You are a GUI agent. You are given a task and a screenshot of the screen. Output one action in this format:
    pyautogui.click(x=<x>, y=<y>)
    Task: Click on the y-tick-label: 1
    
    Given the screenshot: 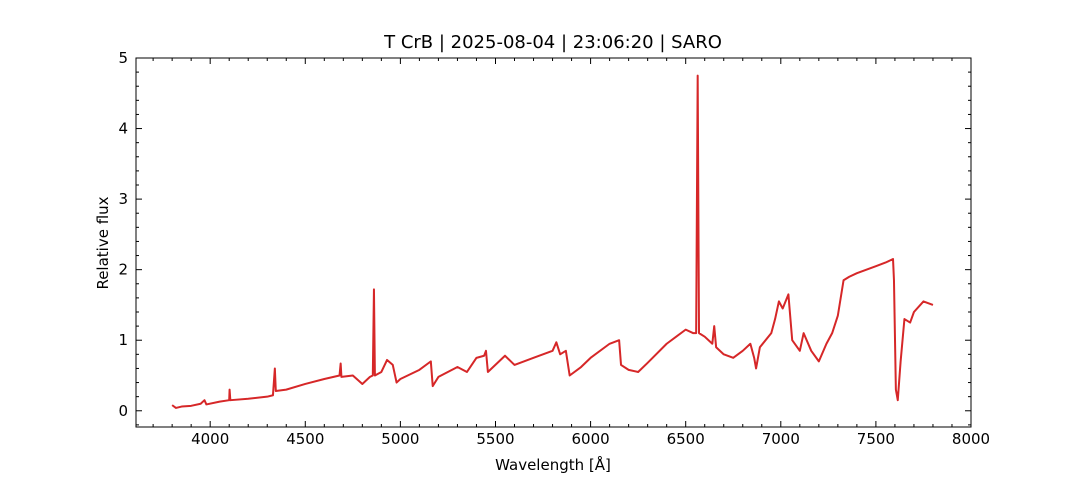 What is the action you would take?
    pyautogui.click(x=123, y=340)
    